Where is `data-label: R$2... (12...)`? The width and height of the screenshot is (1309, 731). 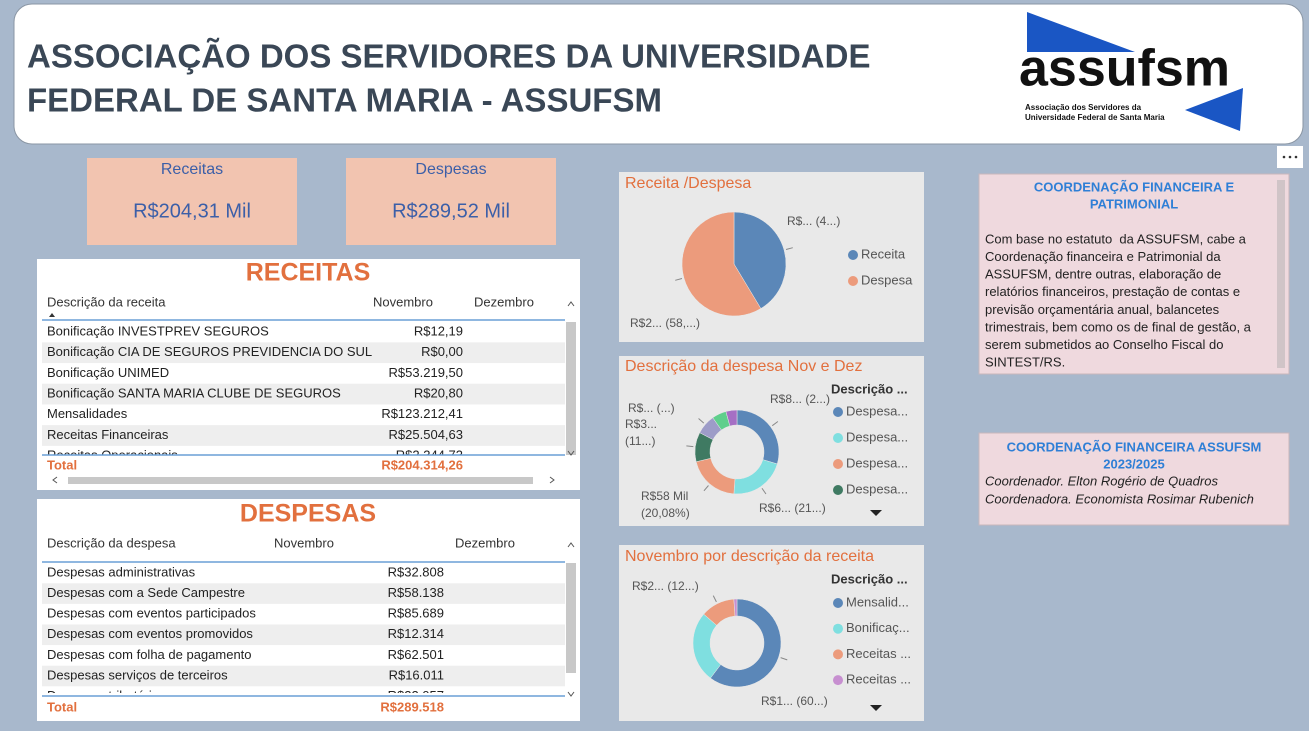
data-label: R$2... (12...) is located at coordinates (665, 586).